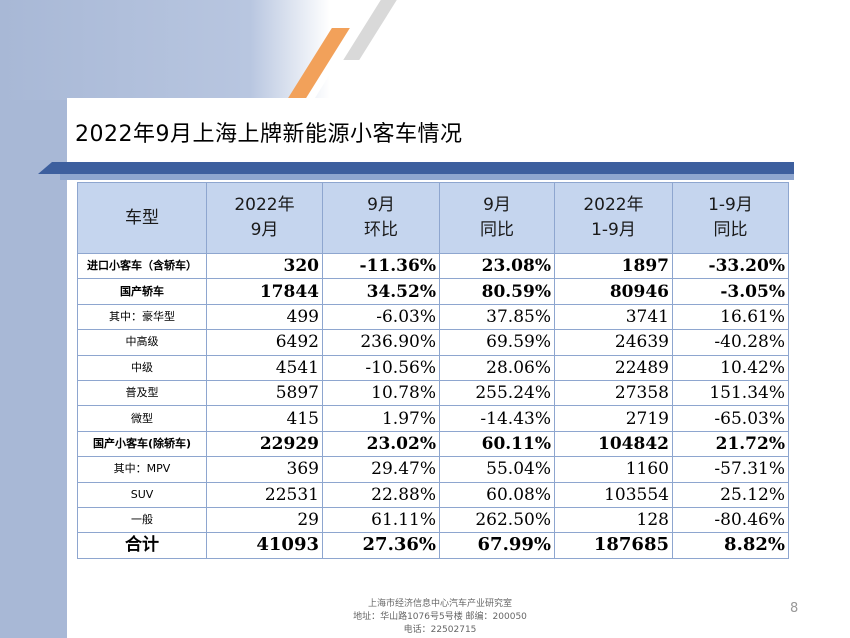 Image resolution: width=850 pixels, height=638 pixels. I want to click on table-row: 微型 415 1.97% -14.43% 2719 -65.03%, so click(433, 418).